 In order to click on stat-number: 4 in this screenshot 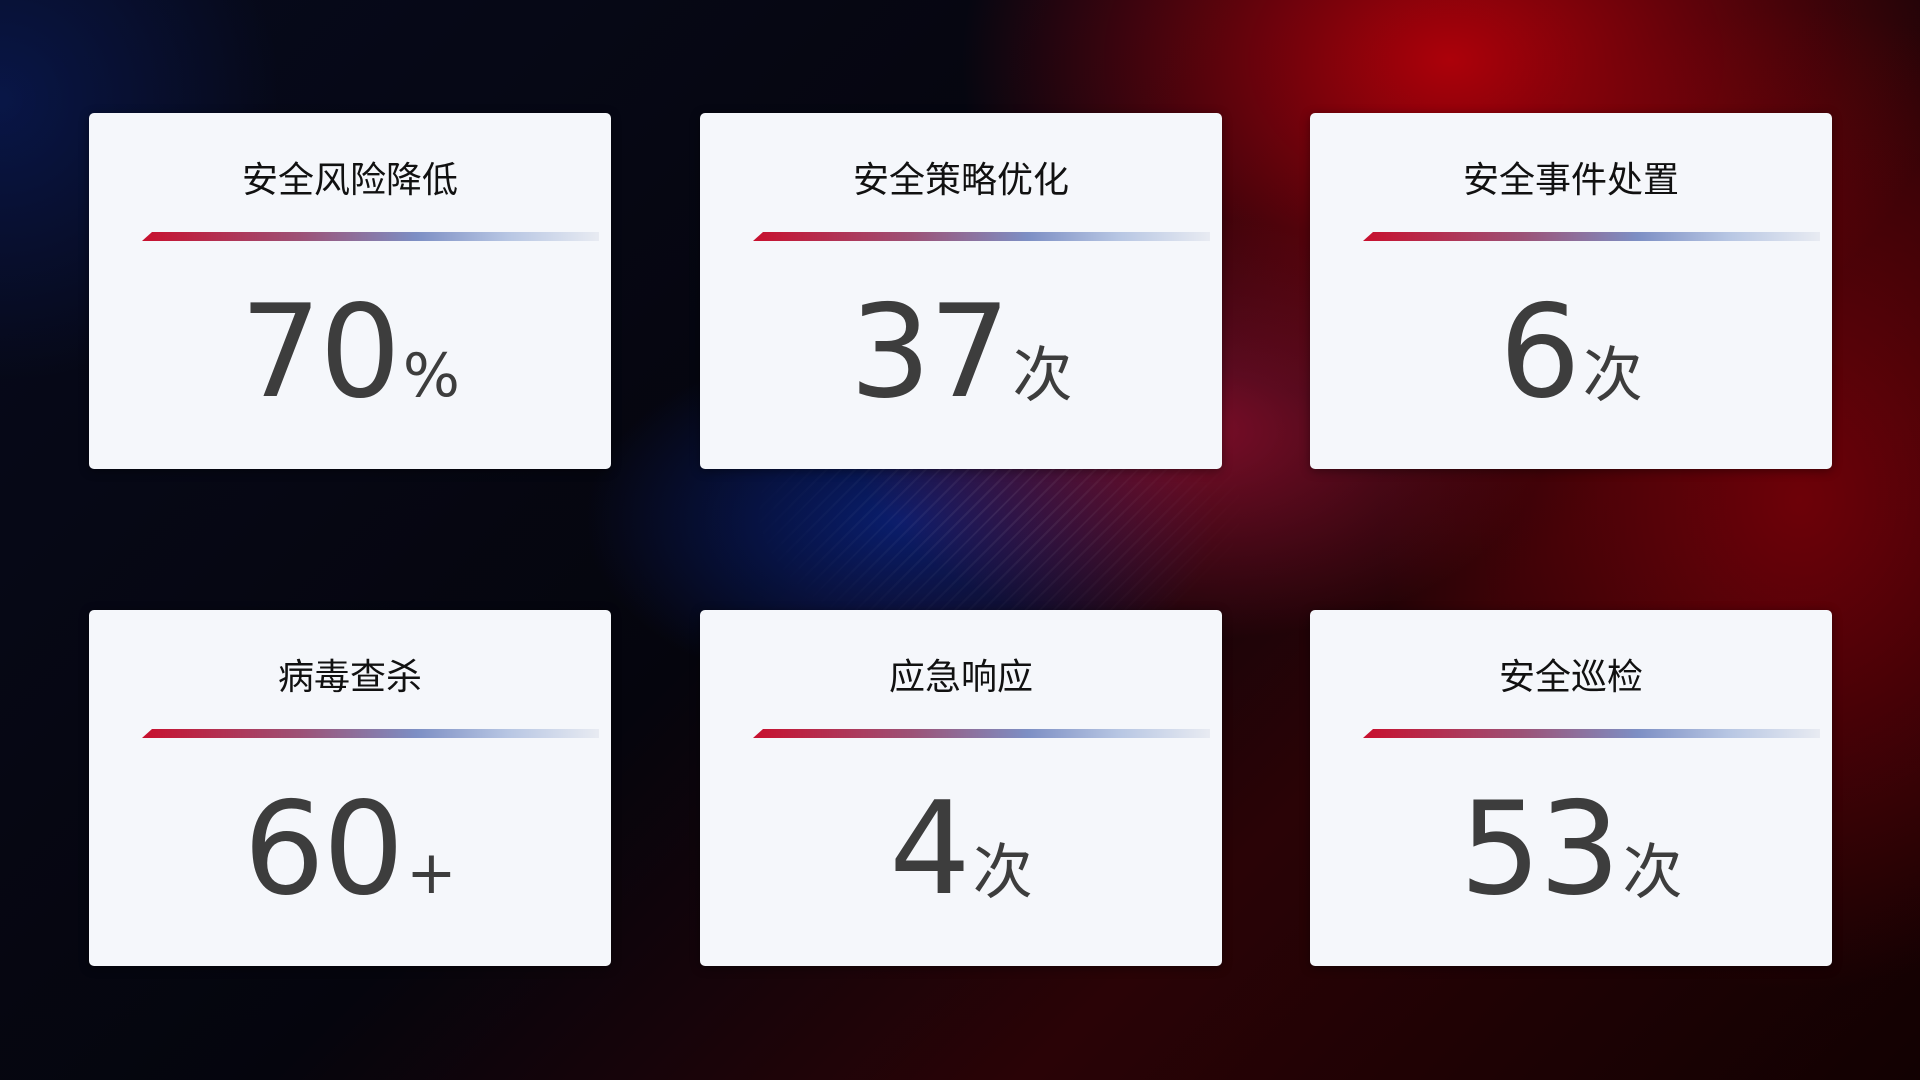, I will do `click(929, 849)`.